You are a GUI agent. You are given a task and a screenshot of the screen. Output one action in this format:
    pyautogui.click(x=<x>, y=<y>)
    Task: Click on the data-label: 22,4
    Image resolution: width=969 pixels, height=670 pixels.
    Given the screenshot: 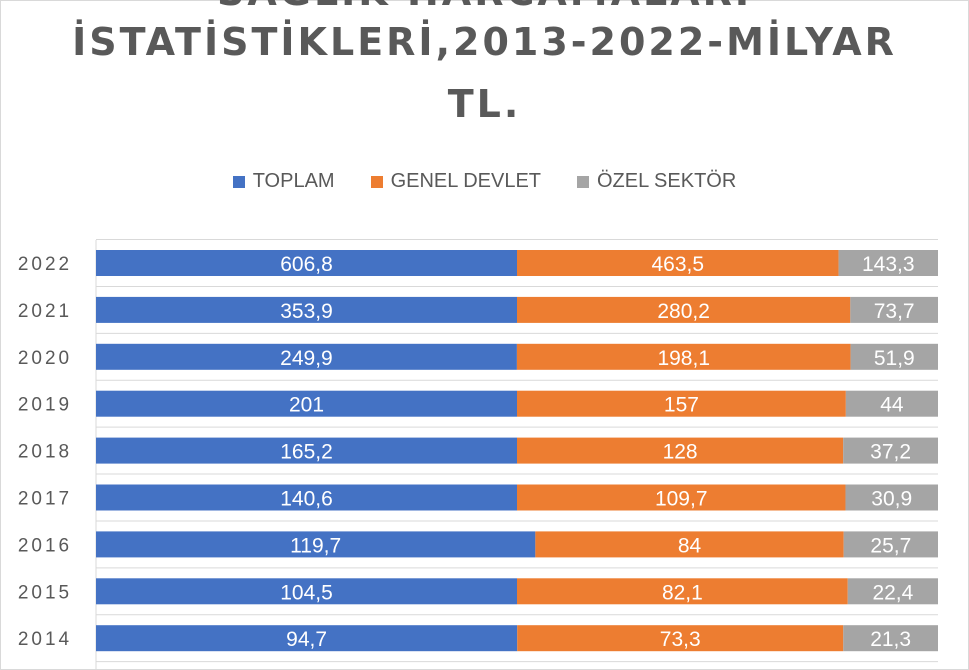 What is the action you would take?
    pyautogui.click(x=892, y=592)
    